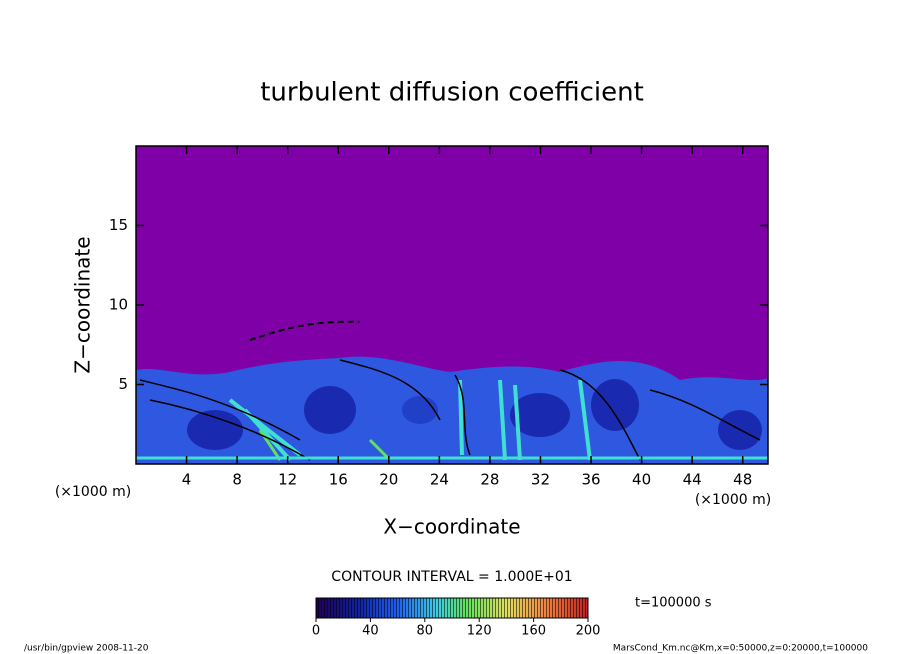  Describe the element at coordinates (118, 305) in the screenshot. I see `y-tick-label: 10` at that location.